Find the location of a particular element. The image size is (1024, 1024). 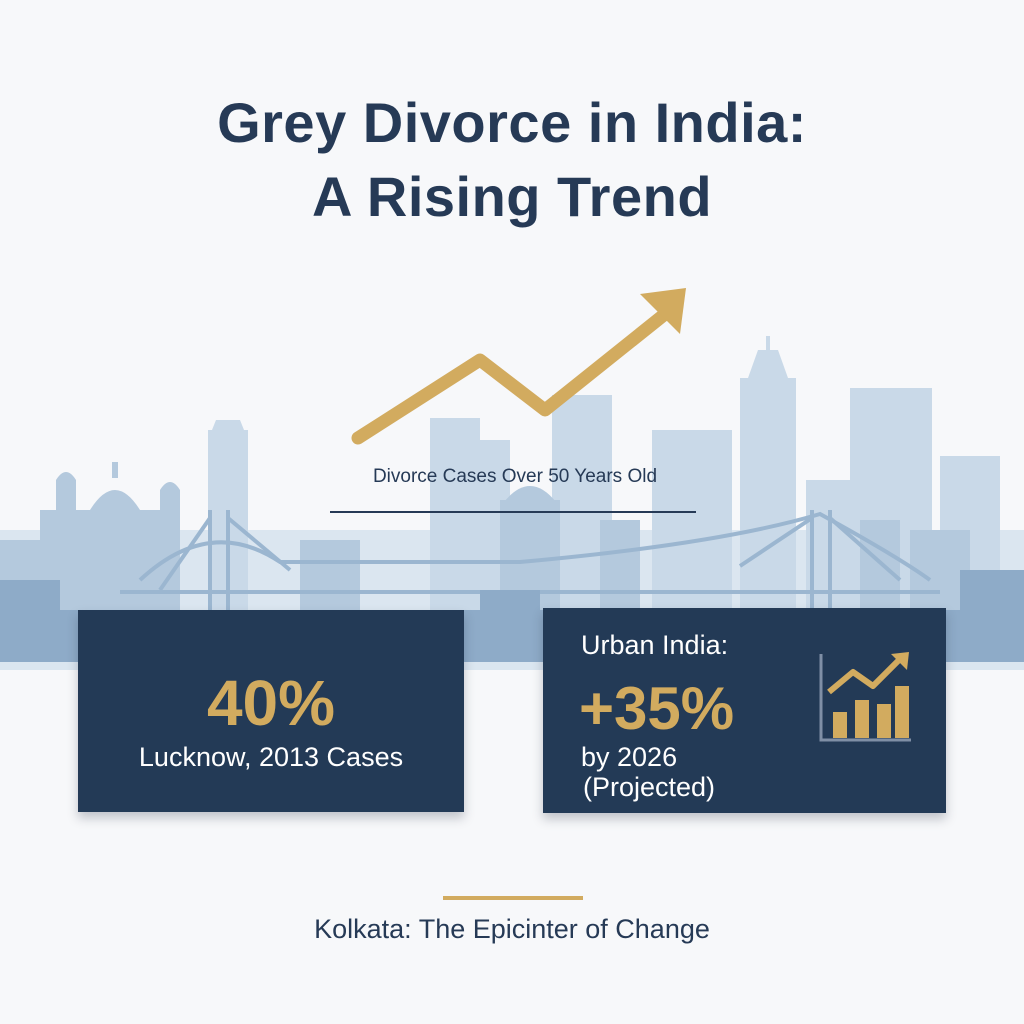

rising-bar-chart-icon is located at coordinates (865, 697).